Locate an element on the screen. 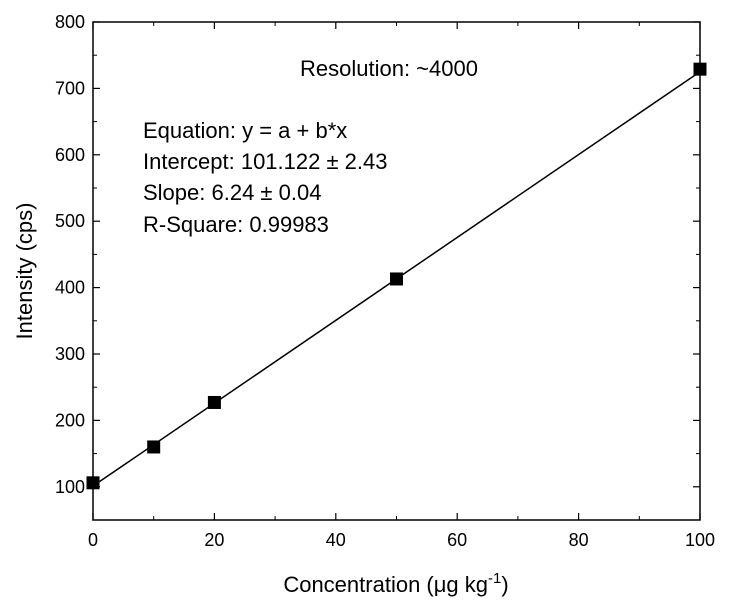 This screenshot has width=732, height=603. x-axis-title-superscript: -1 is located at coordinates (494, 578).